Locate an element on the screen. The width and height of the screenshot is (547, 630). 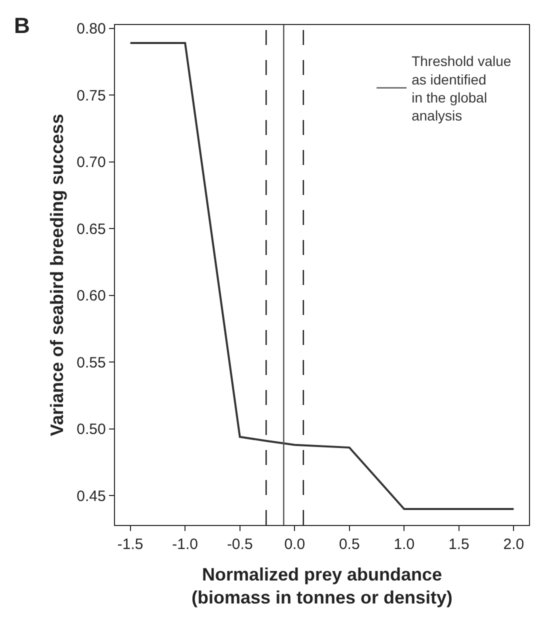
text: B is located at coordinates (22, 25).